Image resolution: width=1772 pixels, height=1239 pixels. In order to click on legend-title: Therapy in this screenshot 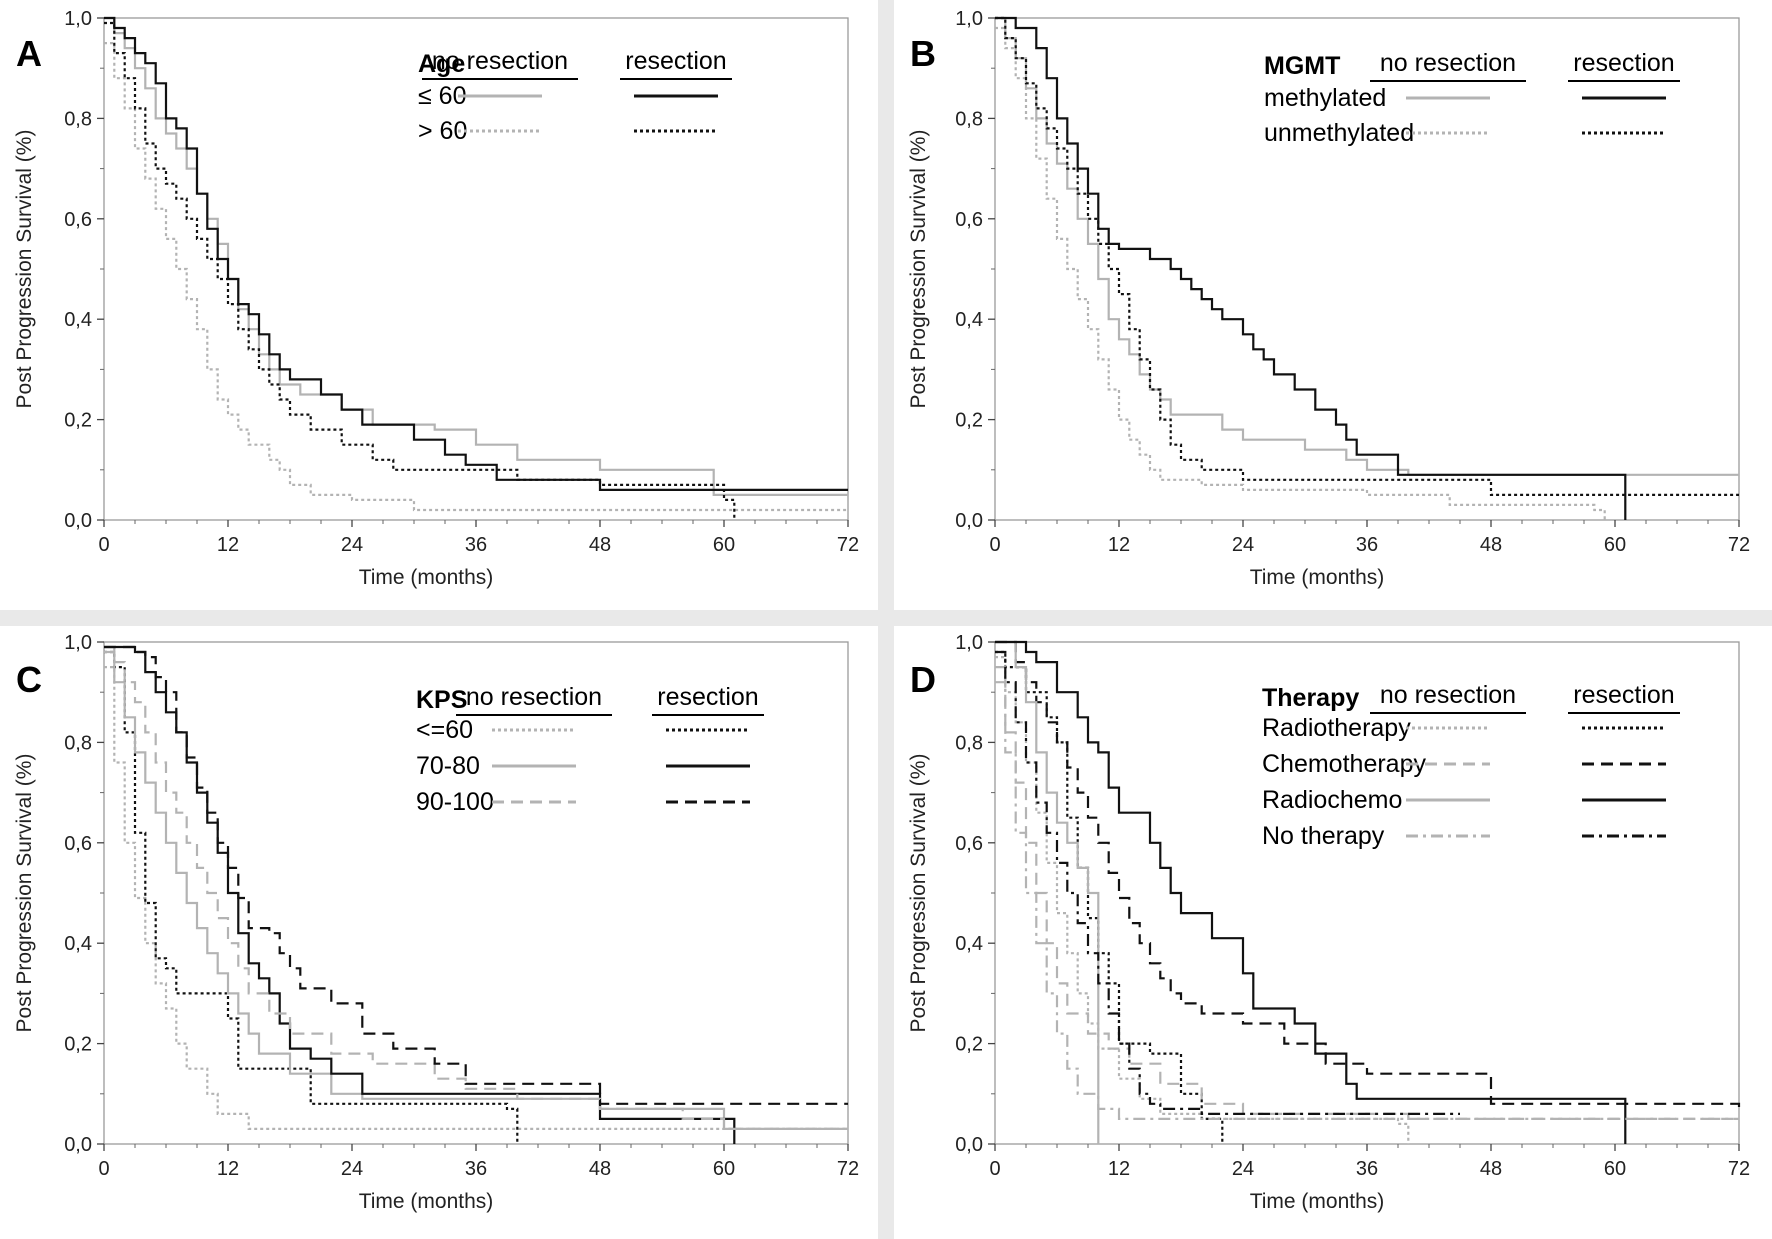, I will do `click(1310, 698)`.